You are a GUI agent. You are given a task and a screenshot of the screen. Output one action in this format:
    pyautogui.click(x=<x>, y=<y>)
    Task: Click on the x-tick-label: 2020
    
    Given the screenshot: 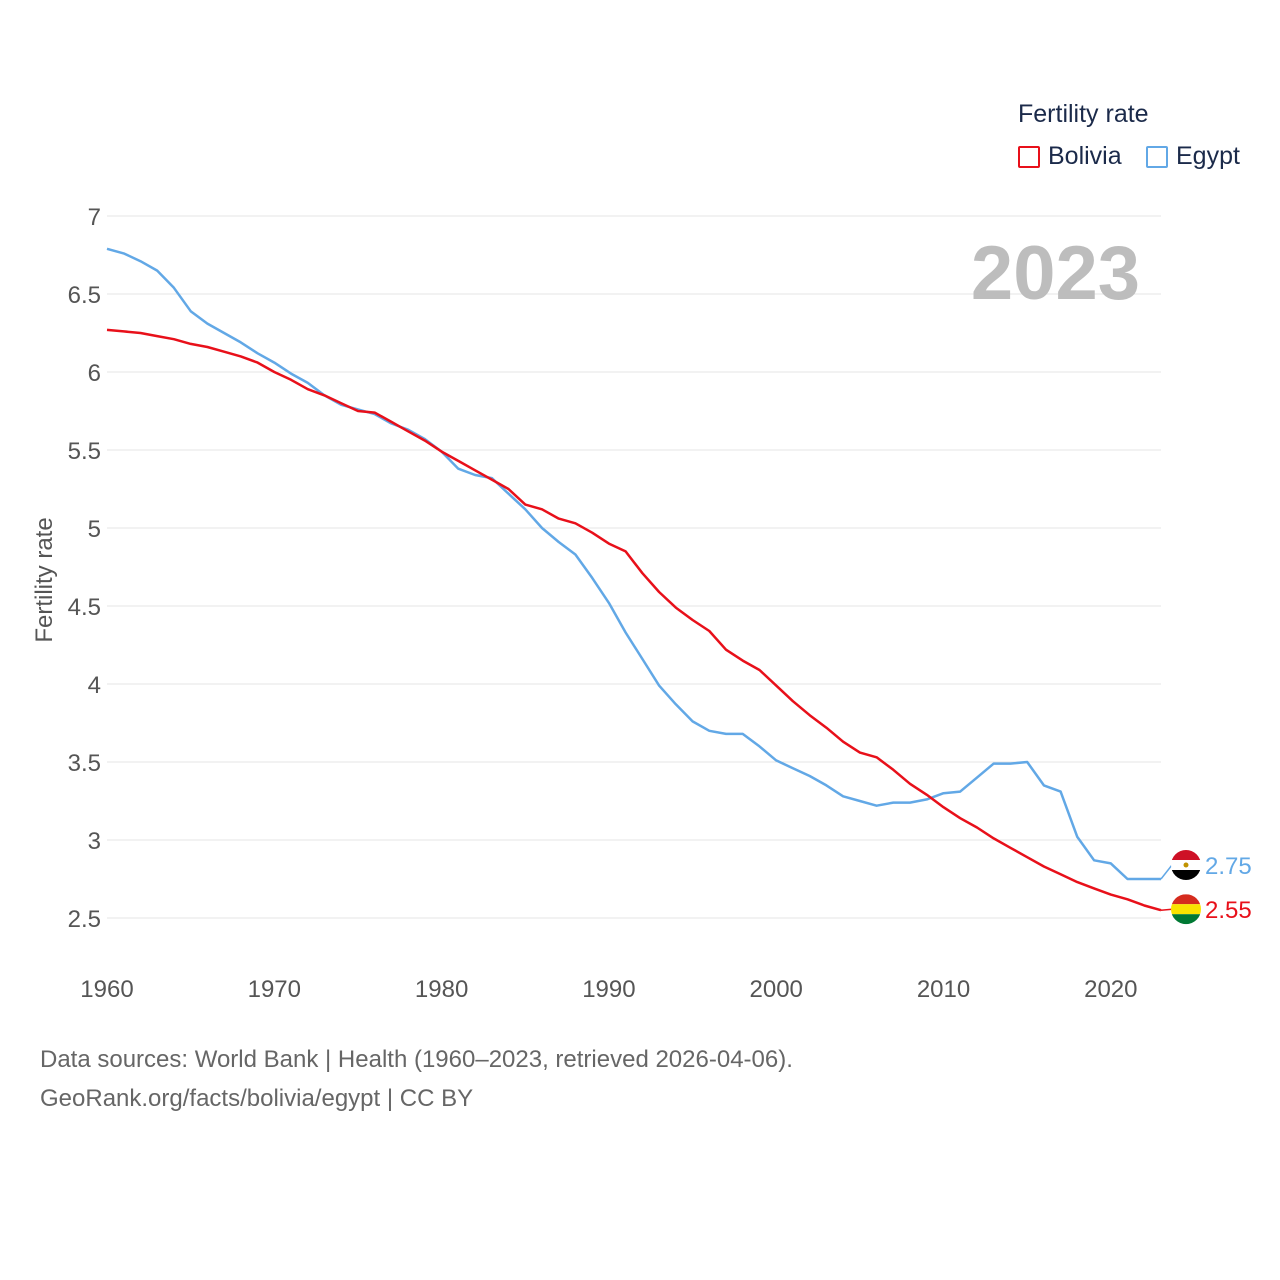 What is the action you would take?
    pyautogui.click(x=1110, y=989)
    